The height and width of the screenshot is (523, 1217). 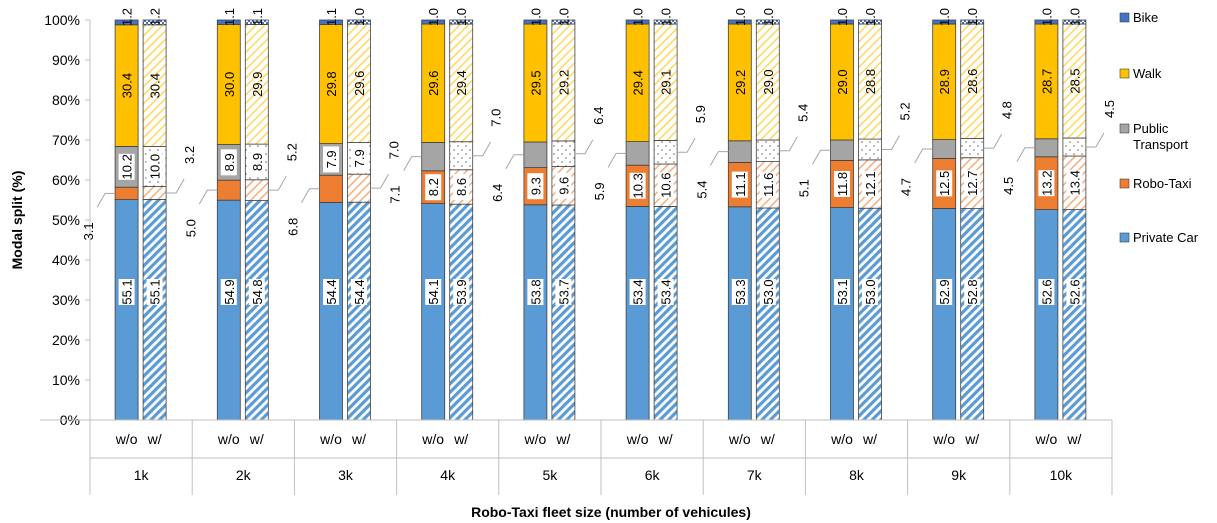 I want to click on value-label: 13.2, so click(x=1046, y=183).